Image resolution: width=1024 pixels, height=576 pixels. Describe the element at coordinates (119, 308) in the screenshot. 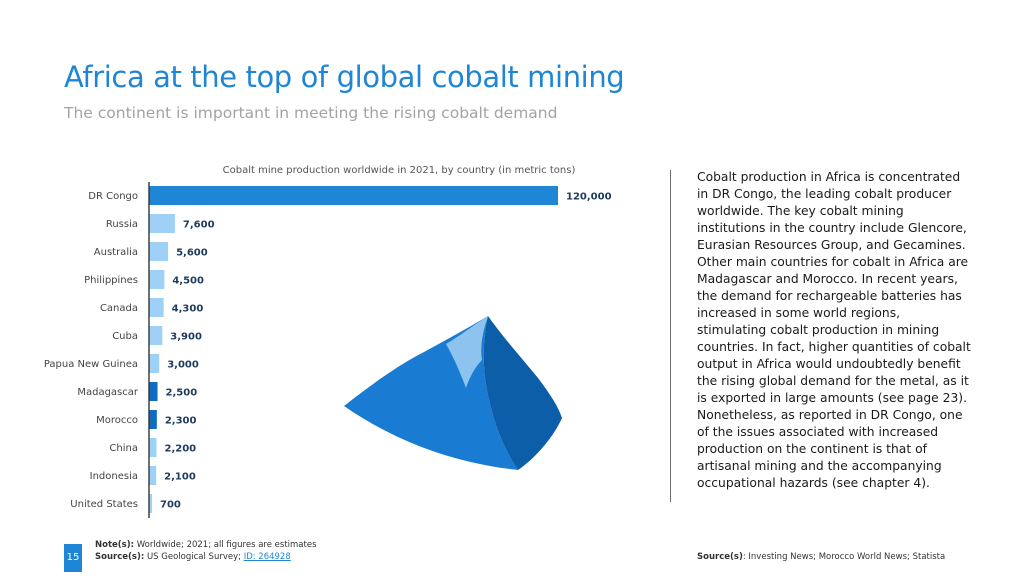

I see `category-label-4: Canada` at that location.